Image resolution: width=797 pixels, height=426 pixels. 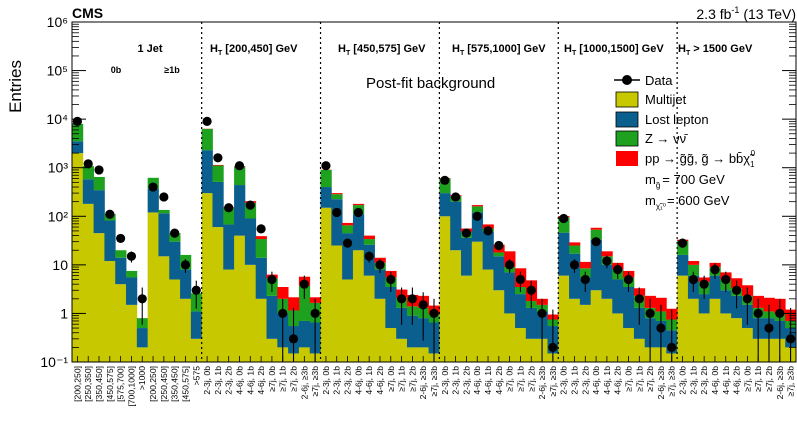 What do you see at coordinates (382, 50) in the screenshot?
I see `region-label-ht-450-575: HT [450,575] GeV` at bounding box center [382, 50].